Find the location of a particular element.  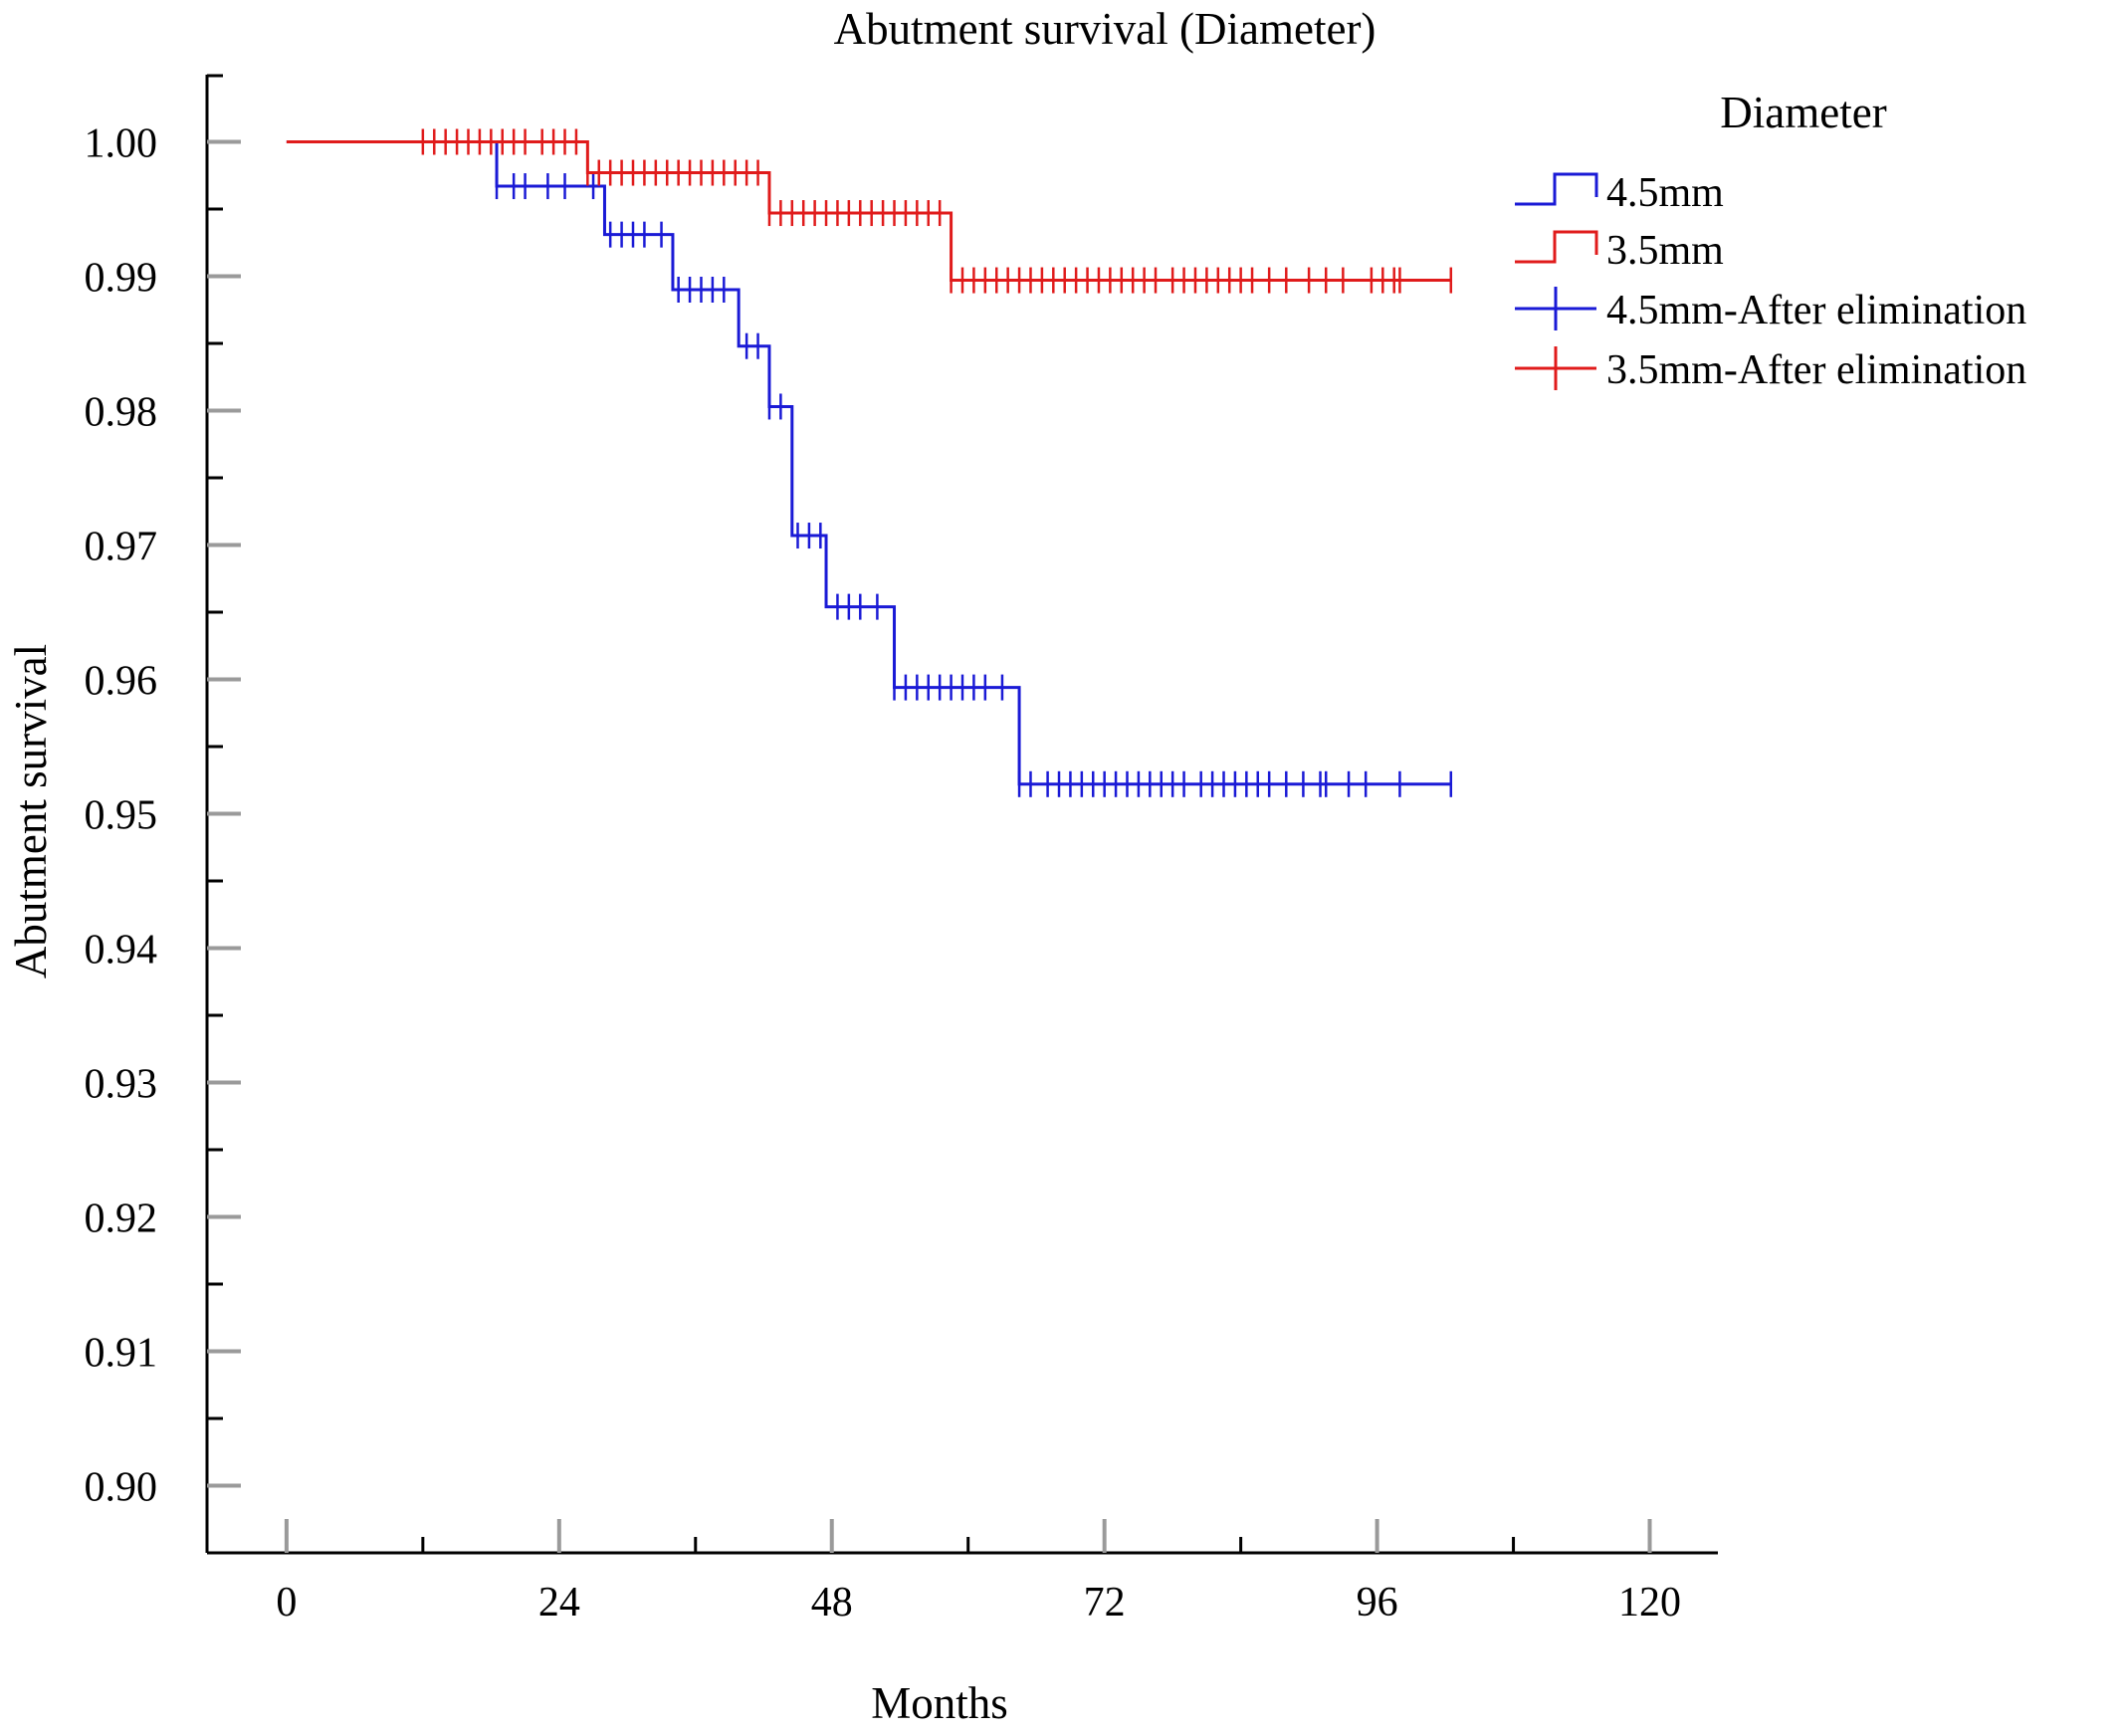

legend-title: Diameter is located at coordinates (1803, 113).